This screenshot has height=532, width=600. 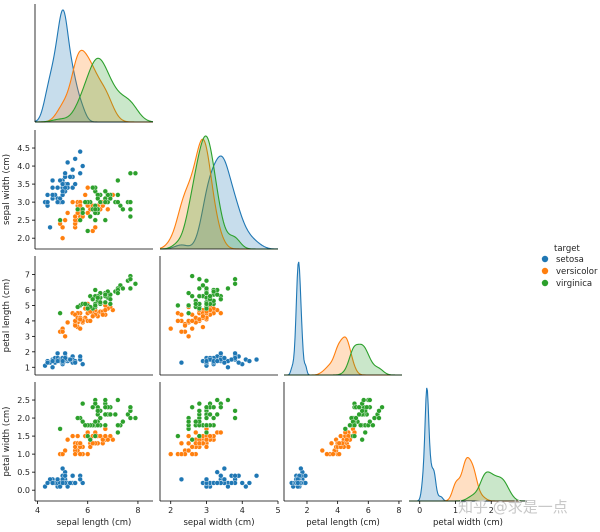 What do you see at coordinates (23, 454) in the screenshot?
I see `y-tick-label: 1.0` at bounding box center [23, 454].